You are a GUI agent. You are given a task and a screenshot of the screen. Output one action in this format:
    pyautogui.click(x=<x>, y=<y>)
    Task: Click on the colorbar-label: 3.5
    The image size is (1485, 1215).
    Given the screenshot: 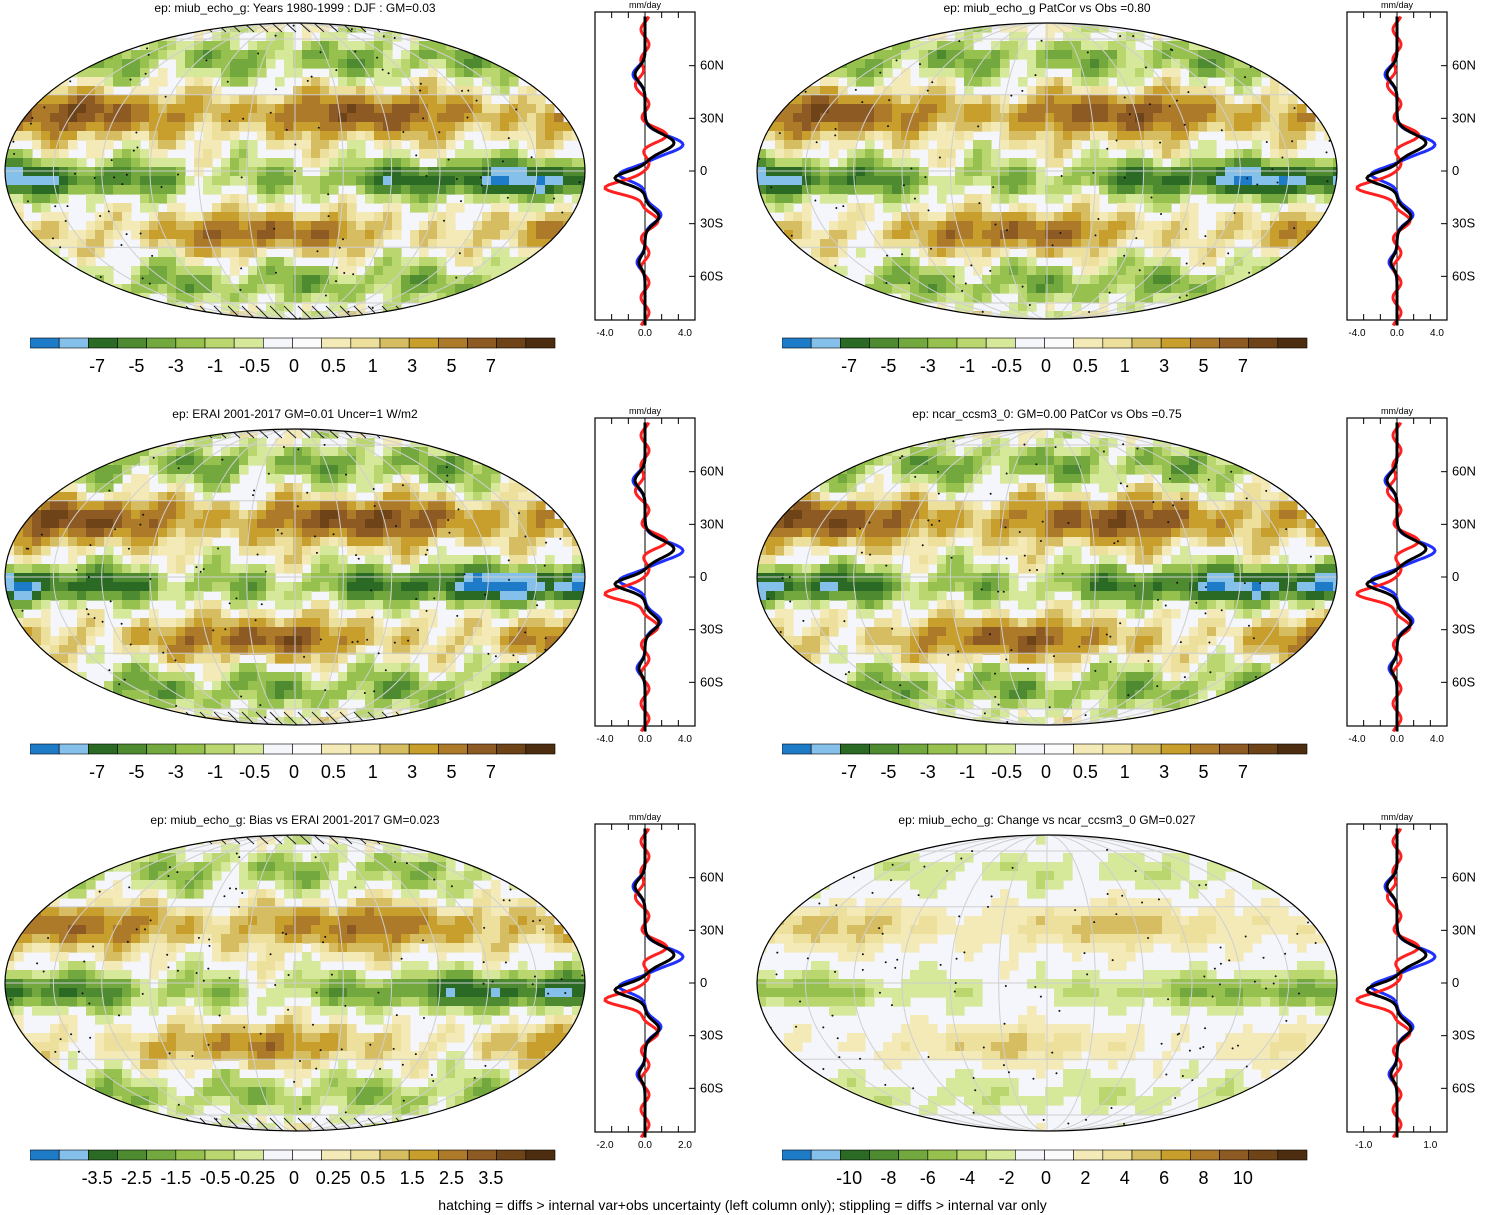 What is the action you would take?
    pyautogui.click(x=490, y=1178)
    